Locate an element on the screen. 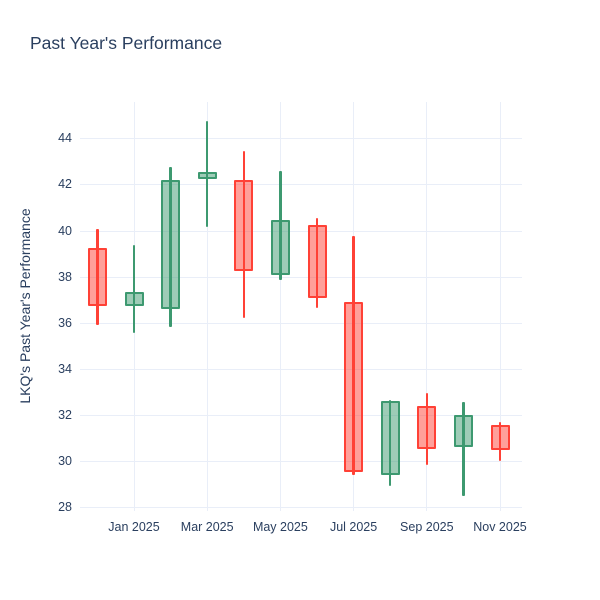 This screenshot has width=600, height=600. x-tick-label-mar-2025: Mar 2025 is located at coordinates (207, 527).